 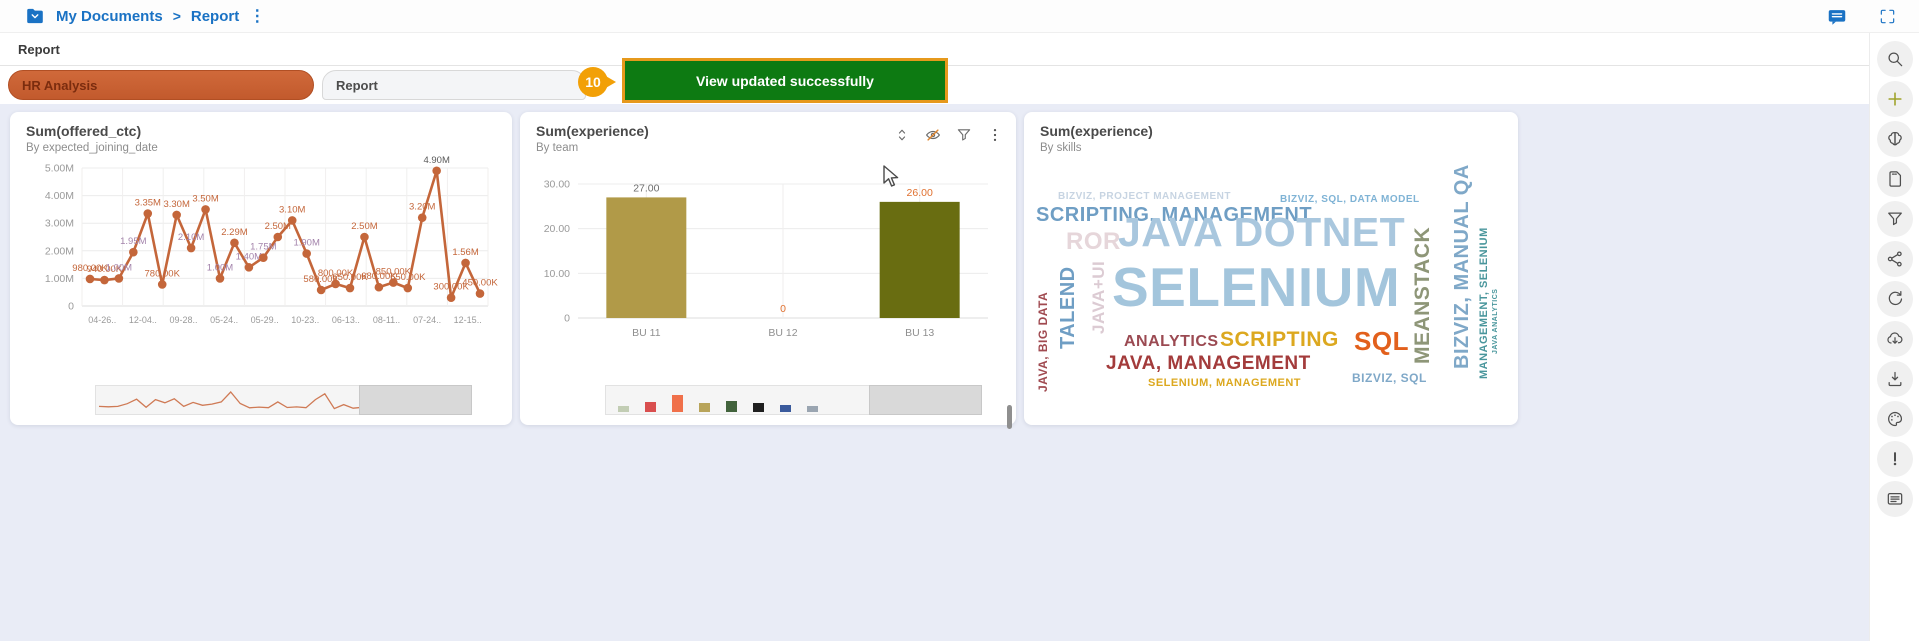 What do you see at coordinates (1861, 16) in the screenshot?
I see `topbar-actions` at bounding box center [1861, 16].